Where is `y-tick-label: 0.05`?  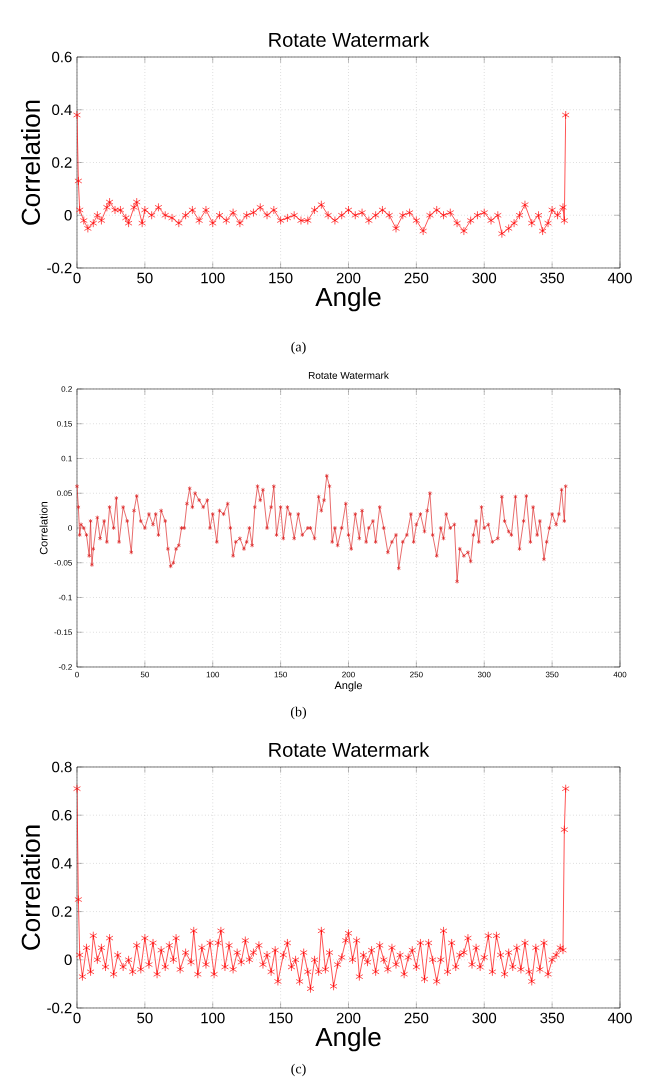 y-tick-label: 0.05 is located at coordinates (64, 493).